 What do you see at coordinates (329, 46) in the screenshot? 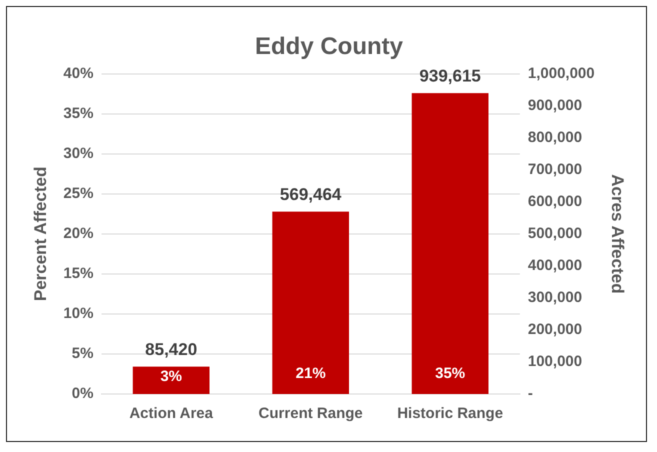
I see `chart-title: Eddy County` at bounding box center [329, 46].